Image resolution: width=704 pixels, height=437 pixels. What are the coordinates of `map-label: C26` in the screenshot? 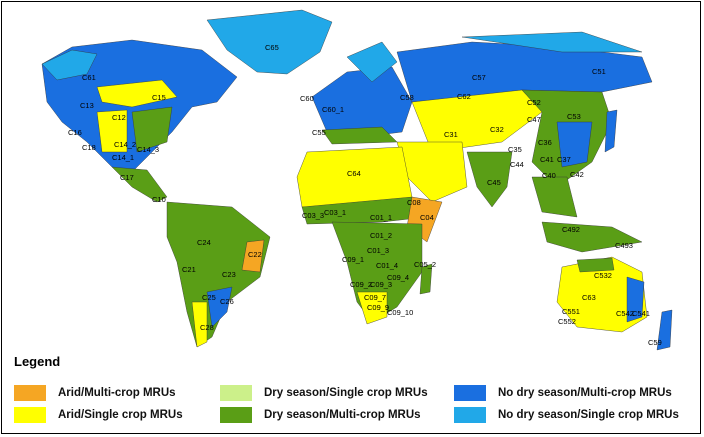 It's located at (227, 301).